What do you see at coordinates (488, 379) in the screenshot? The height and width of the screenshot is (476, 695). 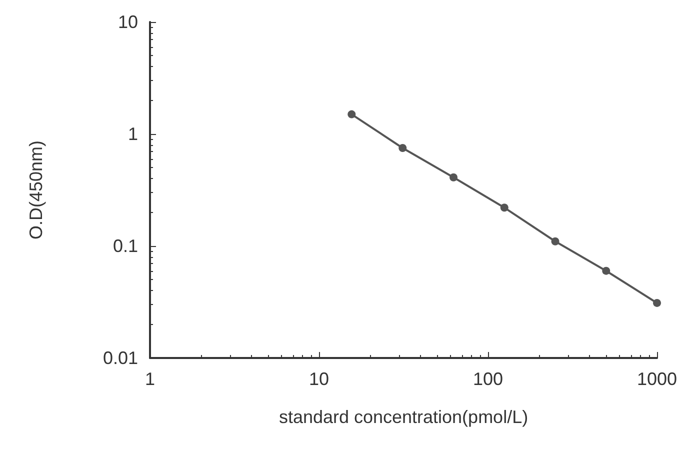 I see `x-tick-label: 100` at bounding box center [488, 379].